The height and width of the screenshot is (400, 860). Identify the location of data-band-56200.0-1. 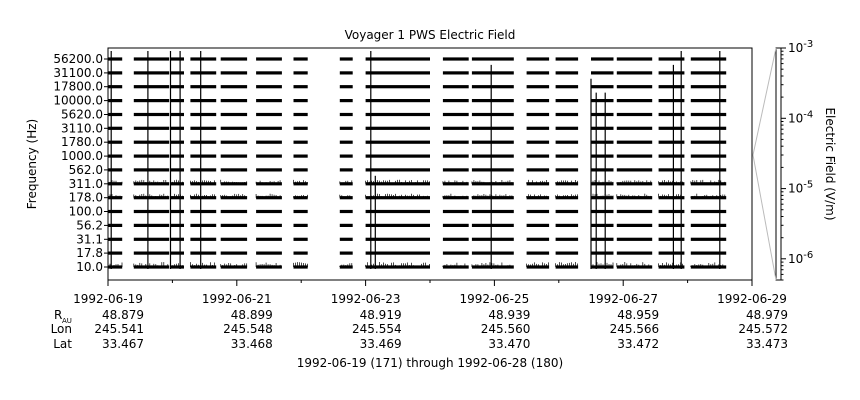
(151, 59).